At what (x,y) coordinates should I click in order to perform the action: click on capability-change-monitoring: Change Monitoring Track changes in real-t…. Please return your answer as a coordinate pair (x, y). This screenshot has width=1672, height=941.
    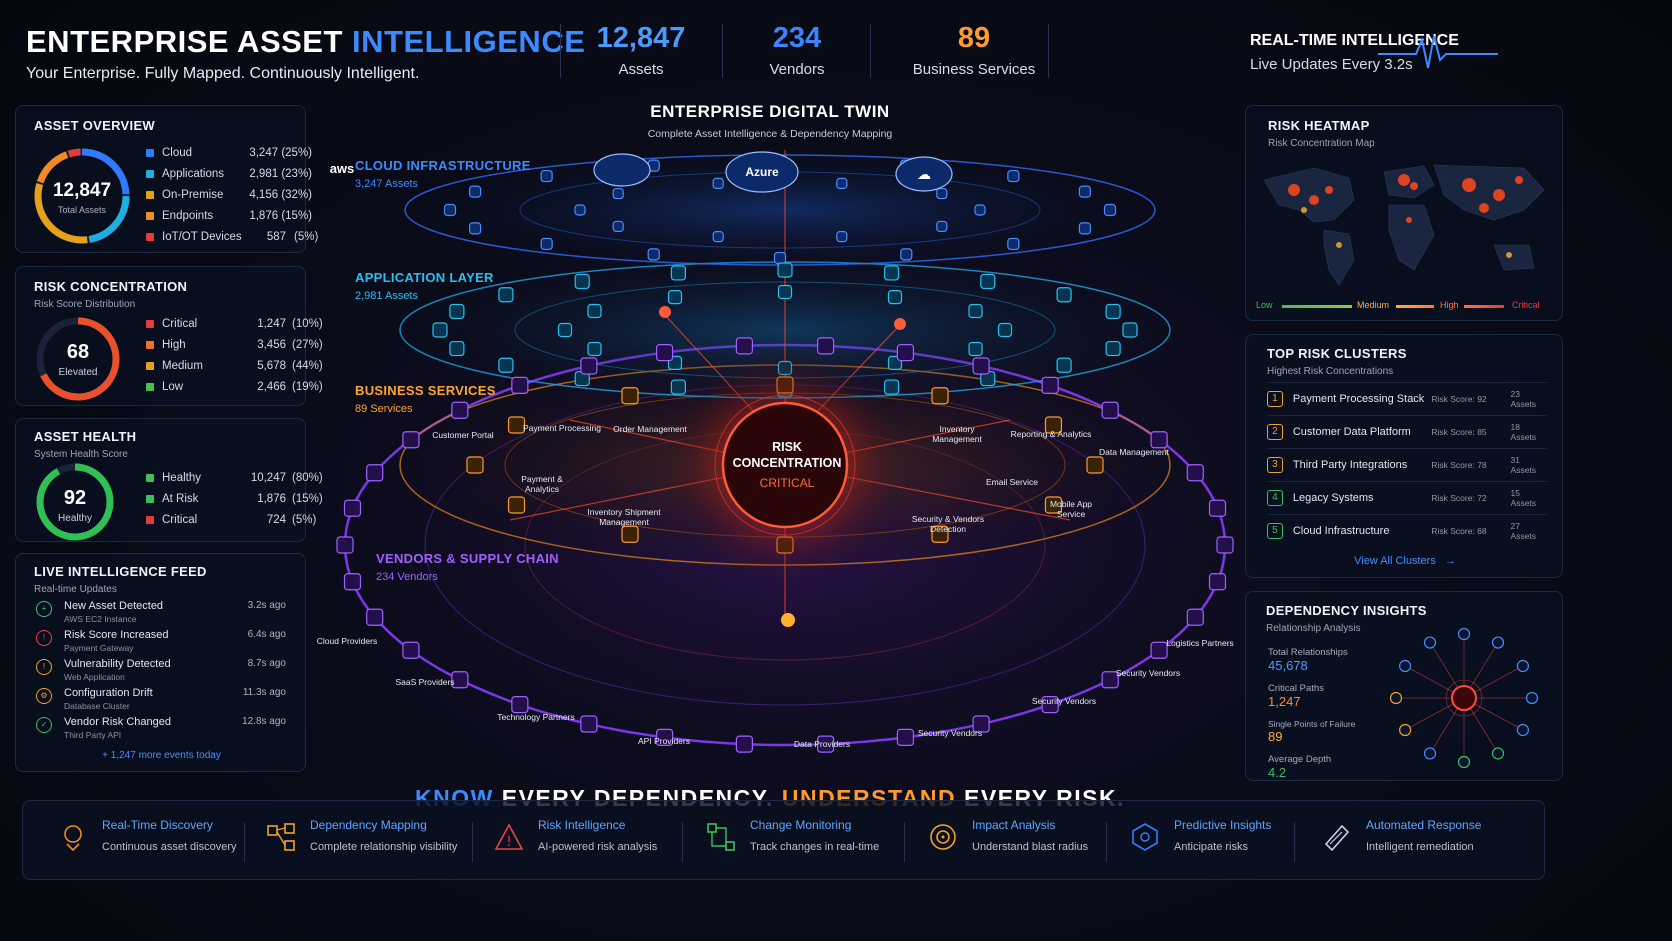
    Looking at the image, I should click on (792, 835).